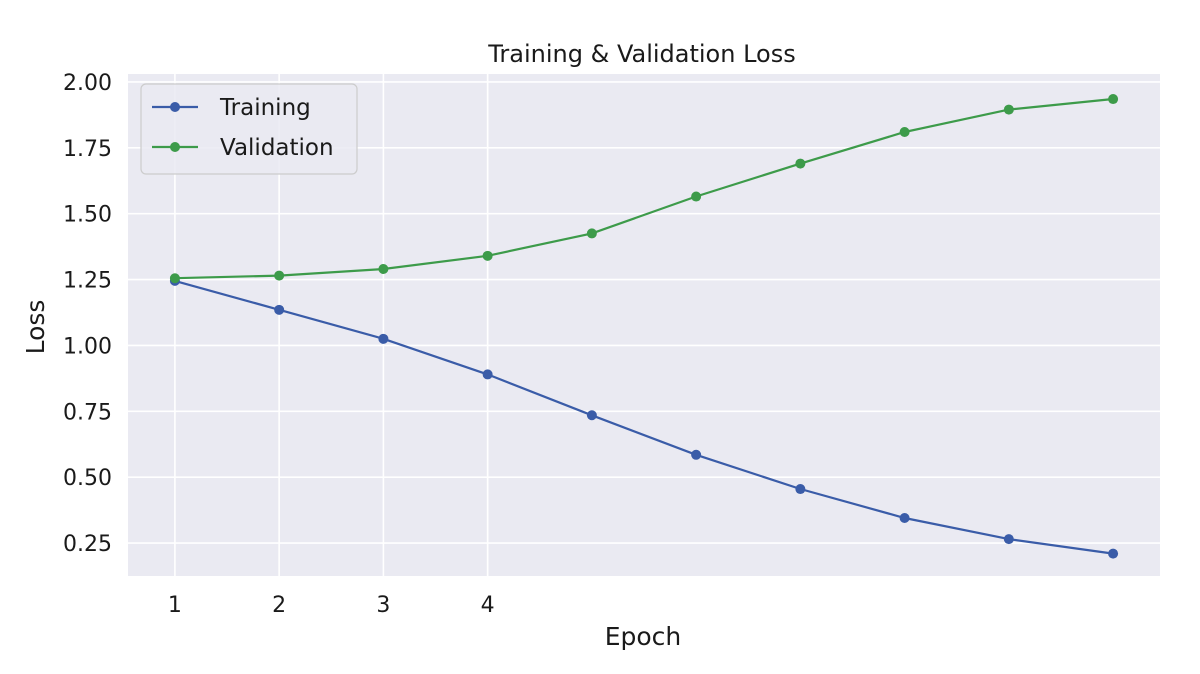  I want to click on x-tick-label: 3, so click(383, 605).